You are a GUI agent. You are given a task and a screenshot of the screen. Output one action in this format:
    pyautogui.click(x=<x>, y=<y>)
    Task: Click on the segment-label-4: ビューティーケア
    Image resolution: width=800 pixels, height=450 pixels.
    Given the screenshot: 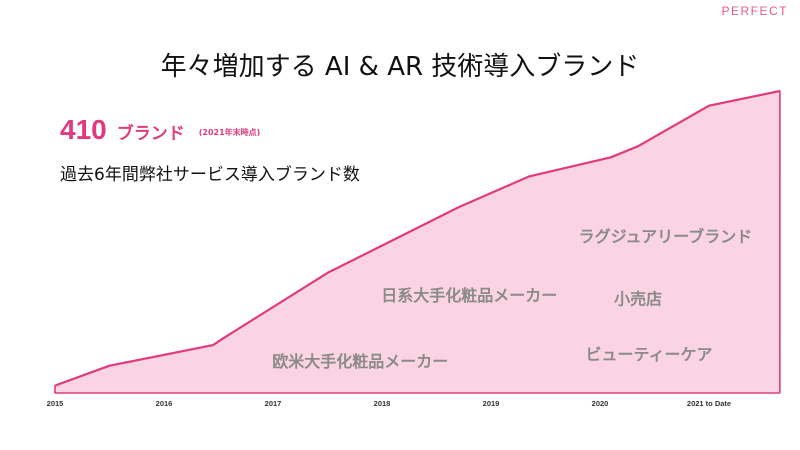 What is the action you would take?
    pyautogui.click(x=649, y=354)
    